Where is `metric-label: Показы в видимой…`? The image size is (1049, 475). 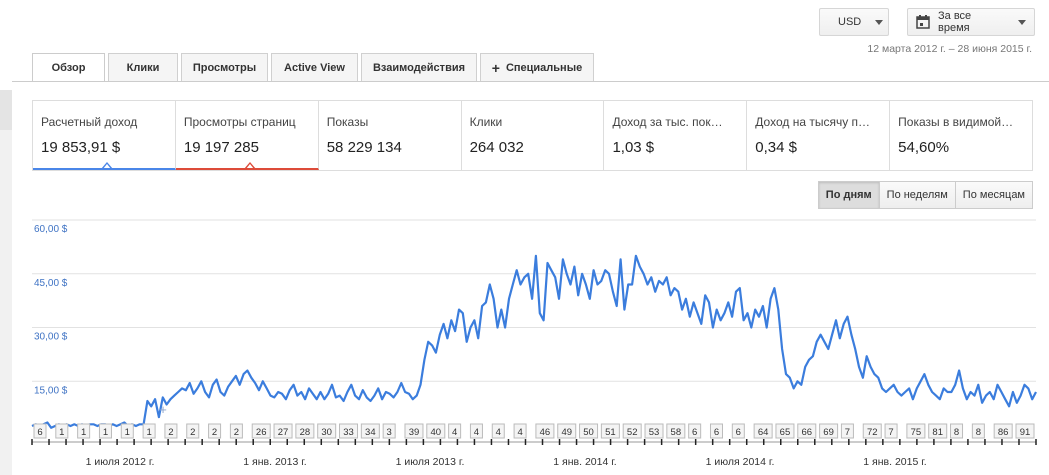 metric-label: Показы в видимой… is located at coordinates (956, 122).